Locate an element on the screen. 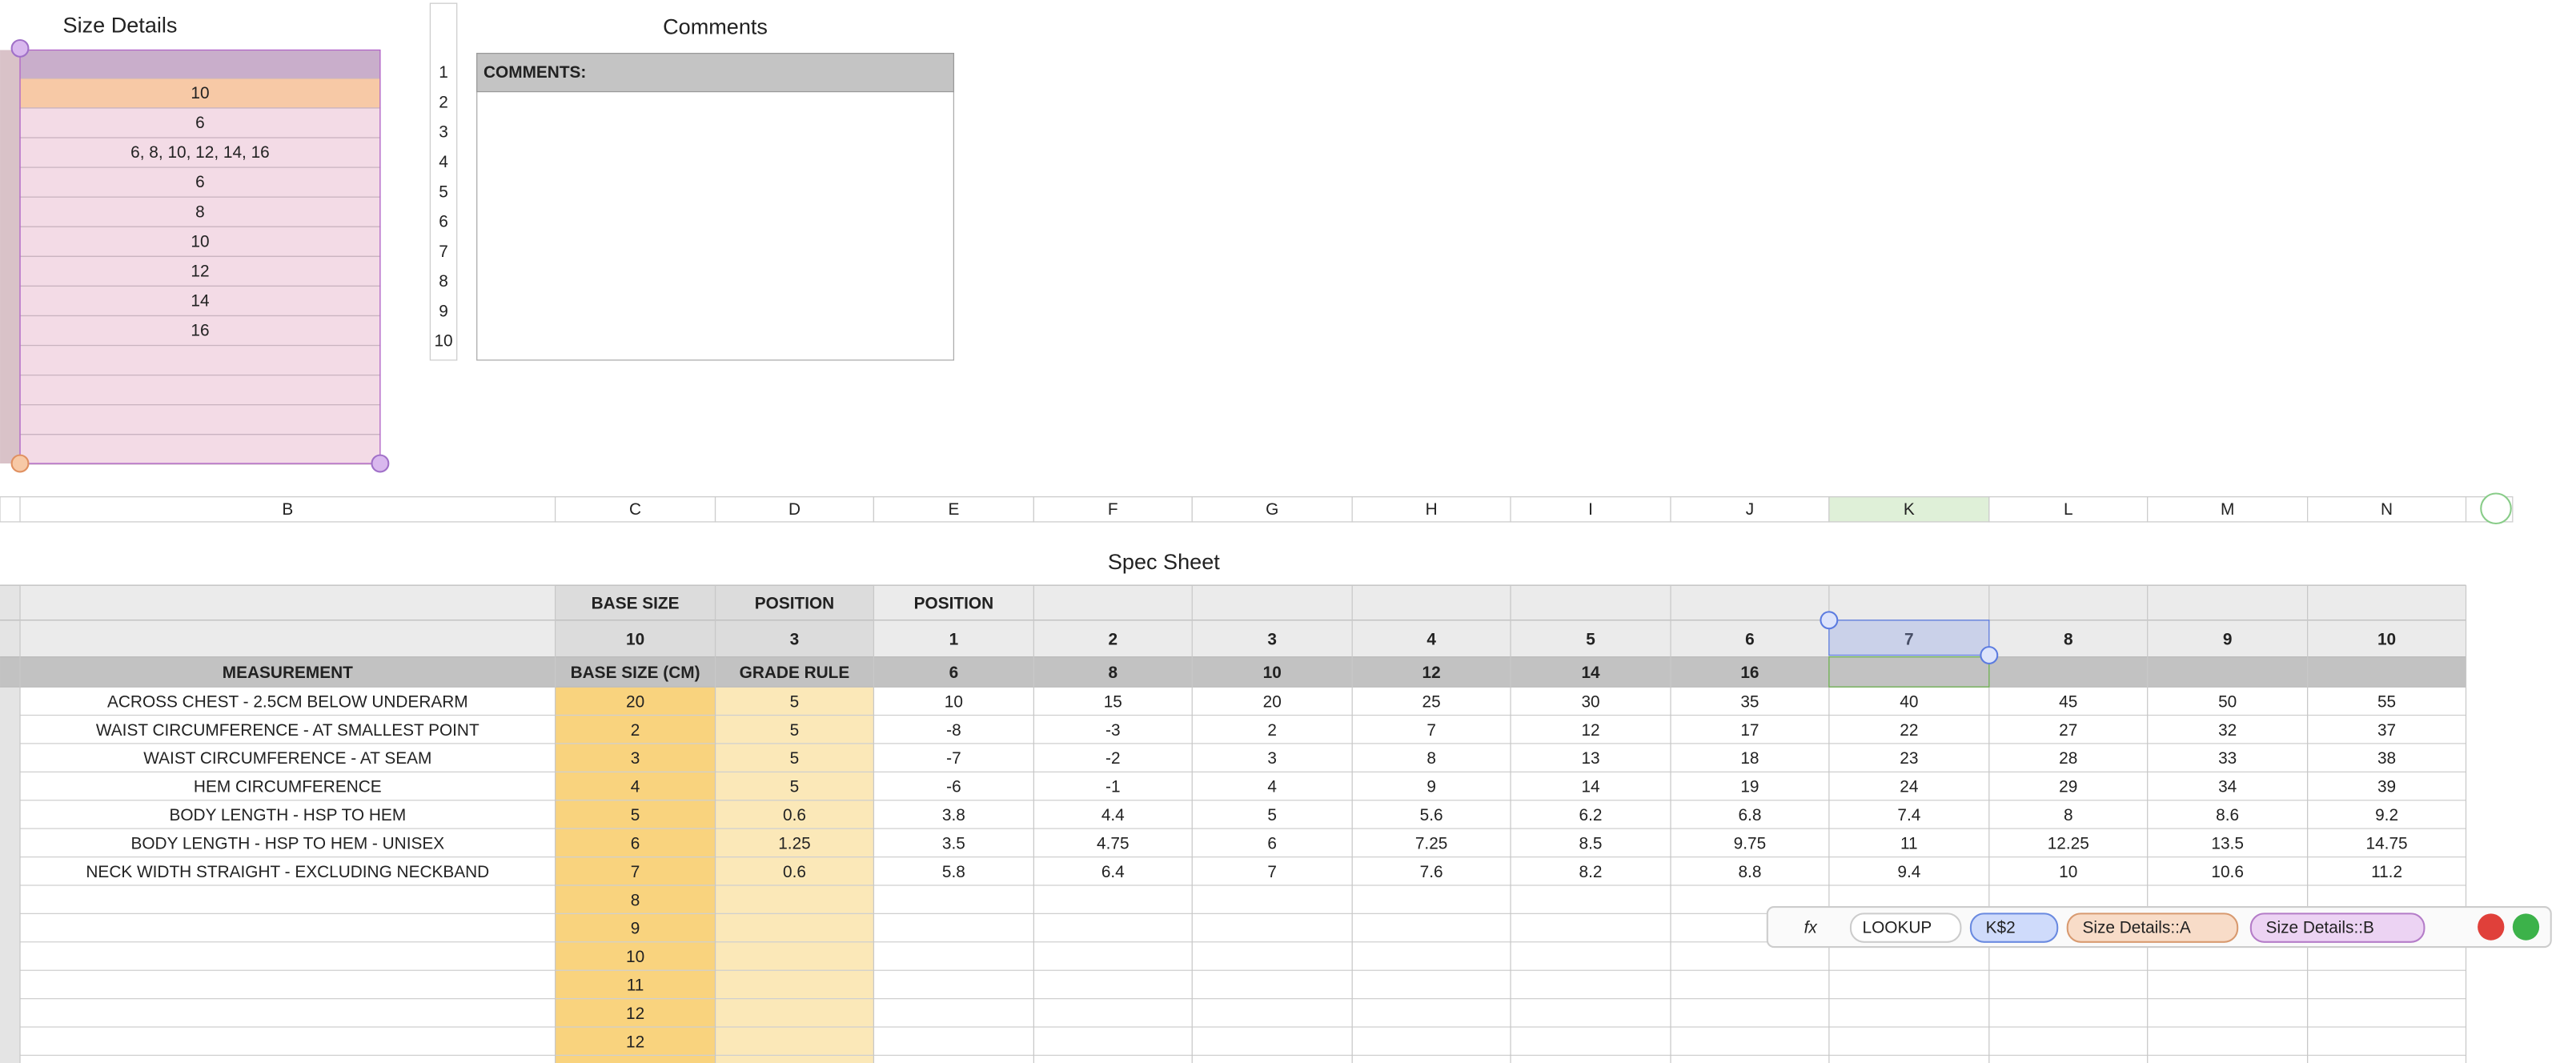  cell-text: 6.2 is located at coordinates (1591, 815).